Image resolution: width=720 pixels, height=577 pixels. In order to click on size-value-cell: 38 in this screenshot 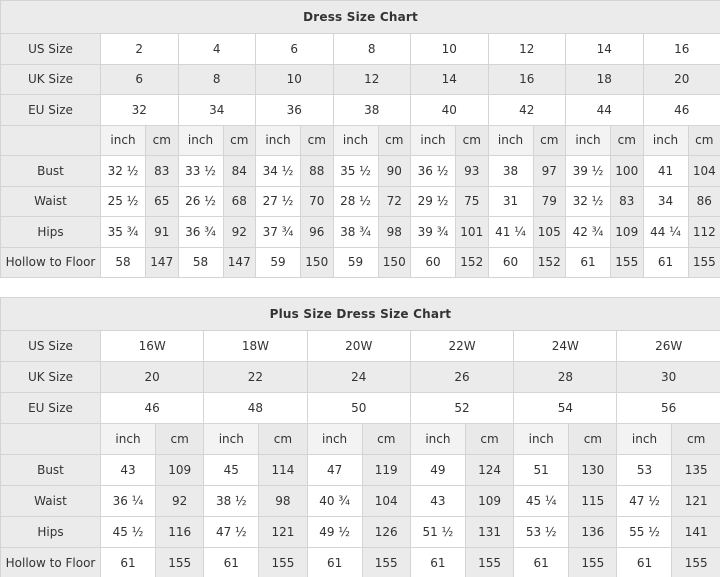, I will do `click(371, 110)`.